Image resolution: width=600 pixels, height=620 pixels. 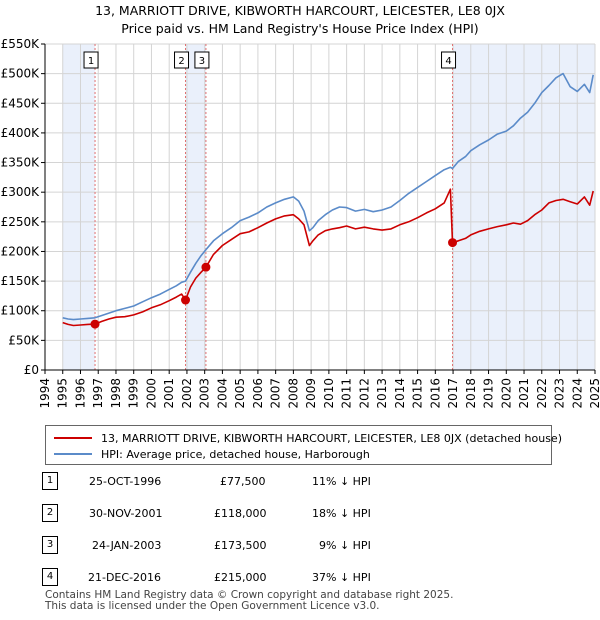 I want to click on y-tick-label: £200K, so click(x=21, y=251).